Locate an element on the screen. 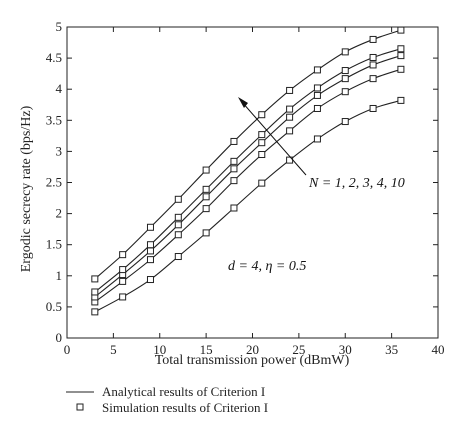  x-tick-label: 25 is located at coordinates (298, 349).